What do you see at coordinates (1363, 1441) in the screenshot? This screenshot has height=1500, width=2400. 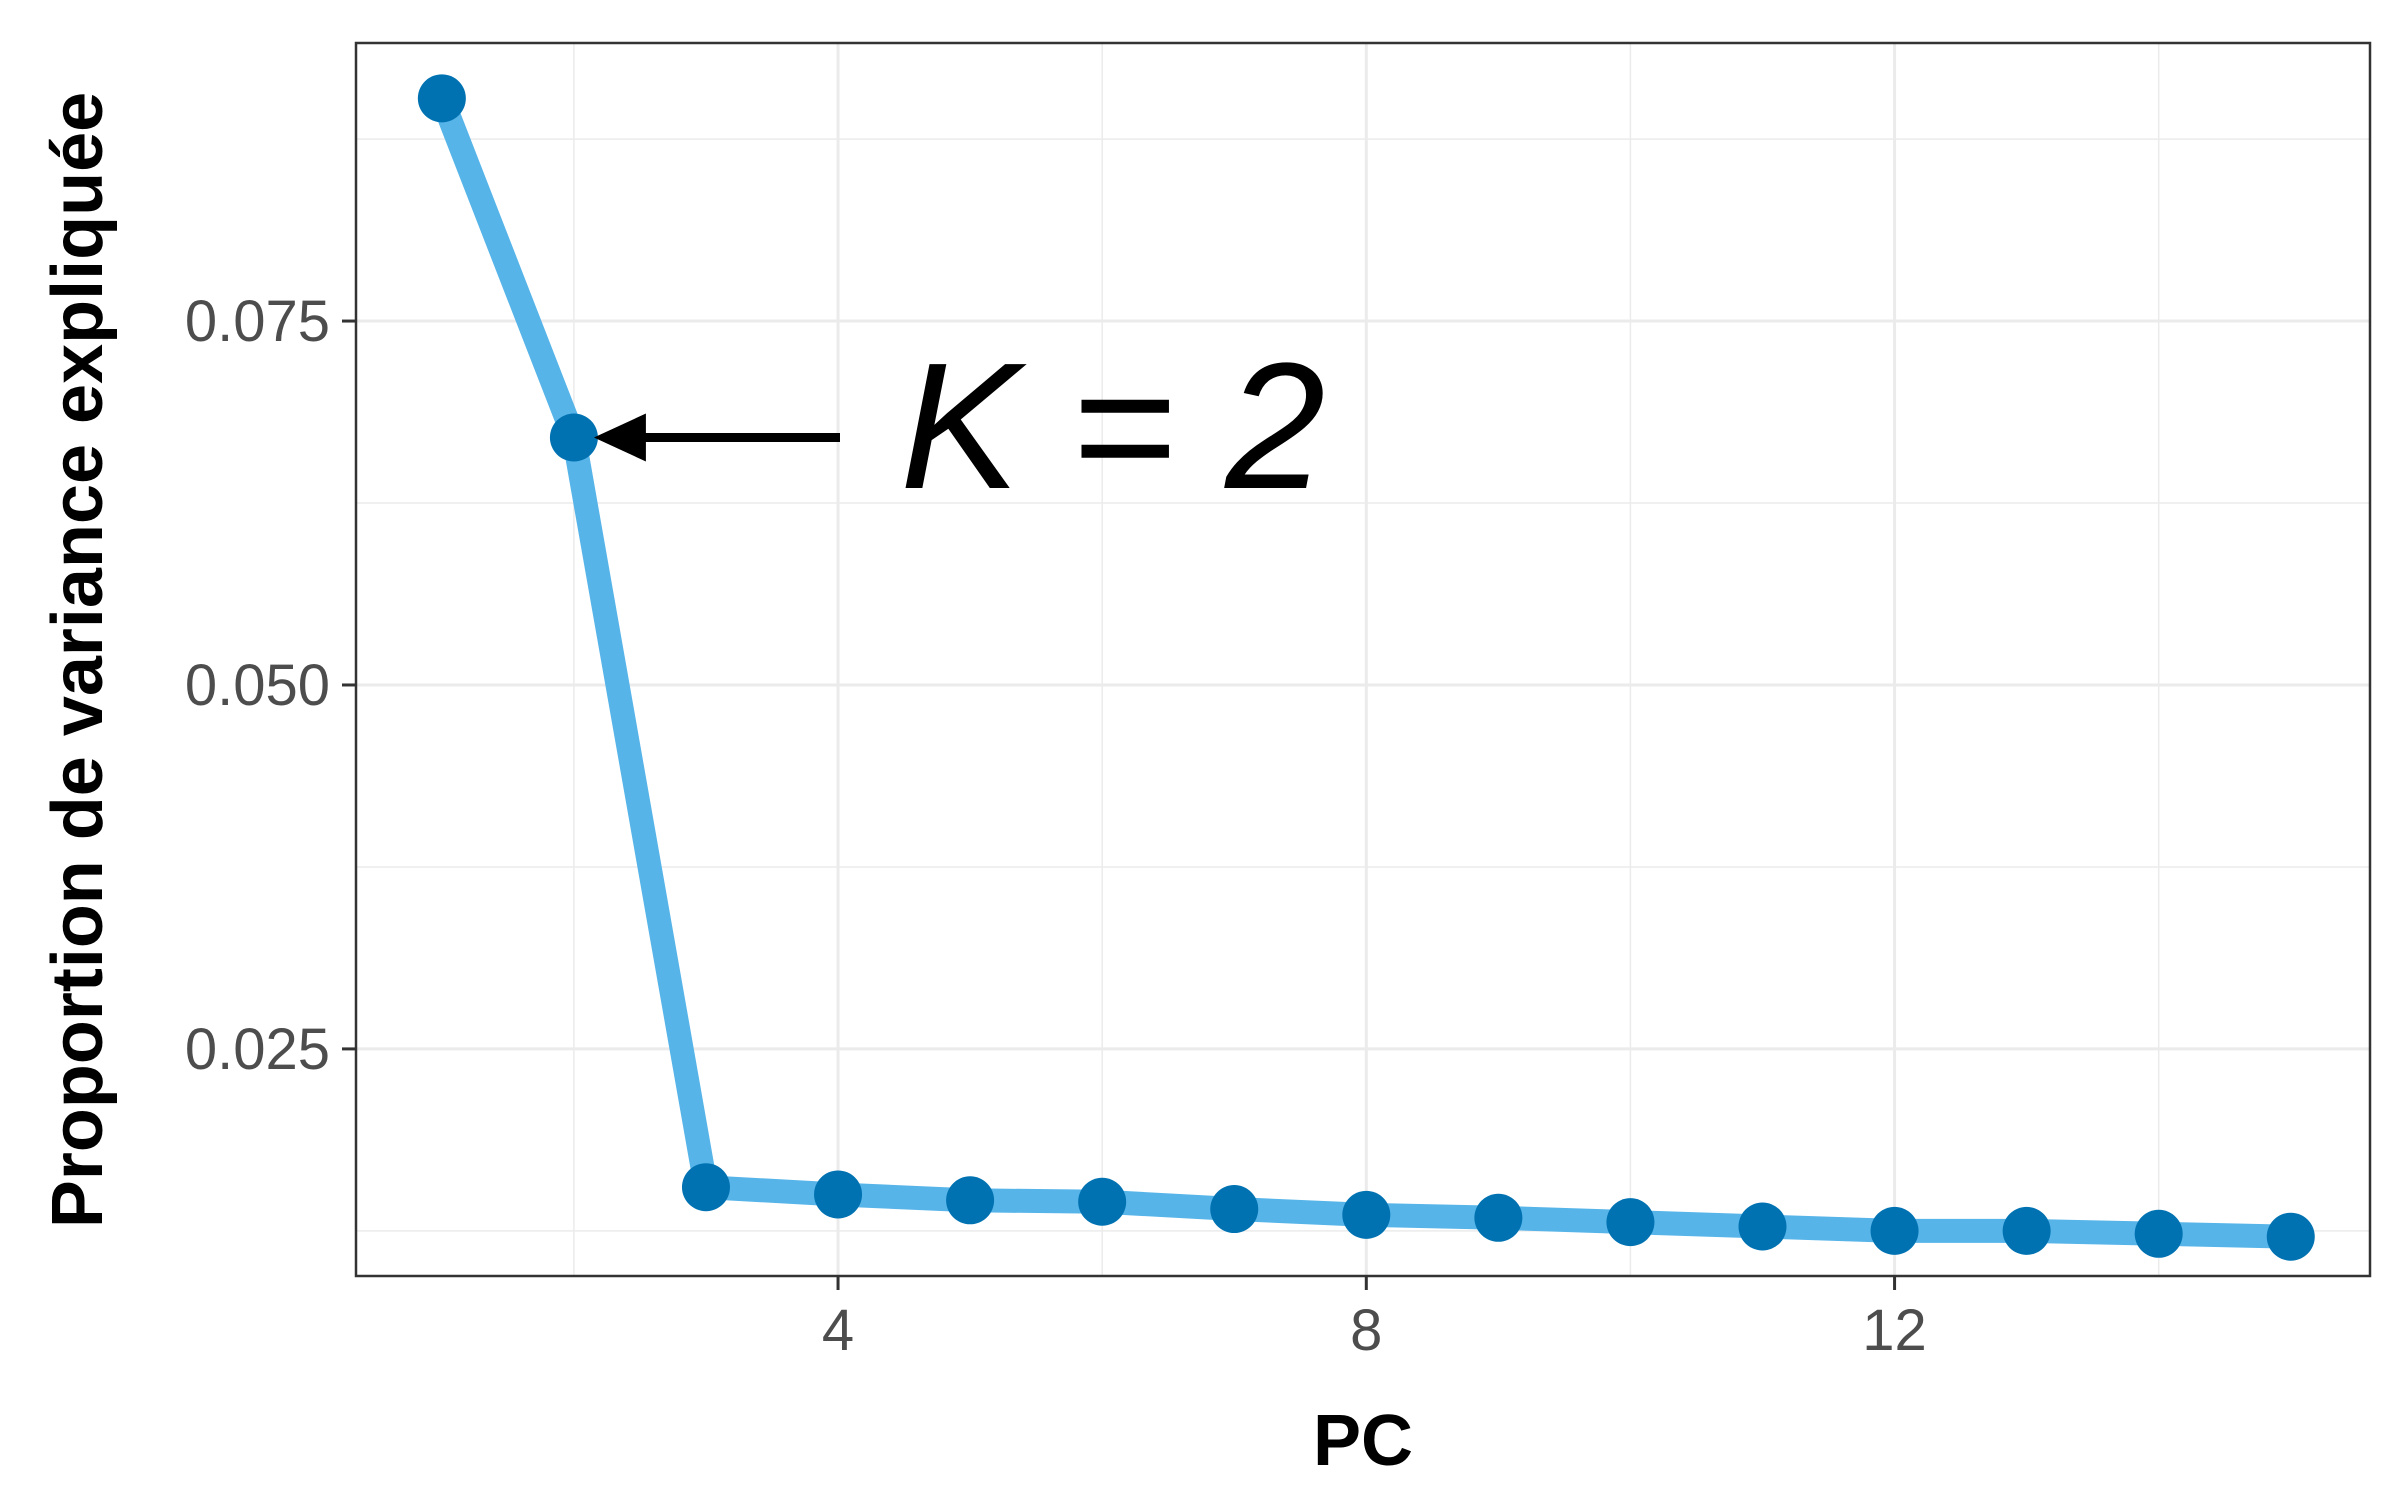 I see `x-axis-title: PC` at bounding box center [1363, 1441].